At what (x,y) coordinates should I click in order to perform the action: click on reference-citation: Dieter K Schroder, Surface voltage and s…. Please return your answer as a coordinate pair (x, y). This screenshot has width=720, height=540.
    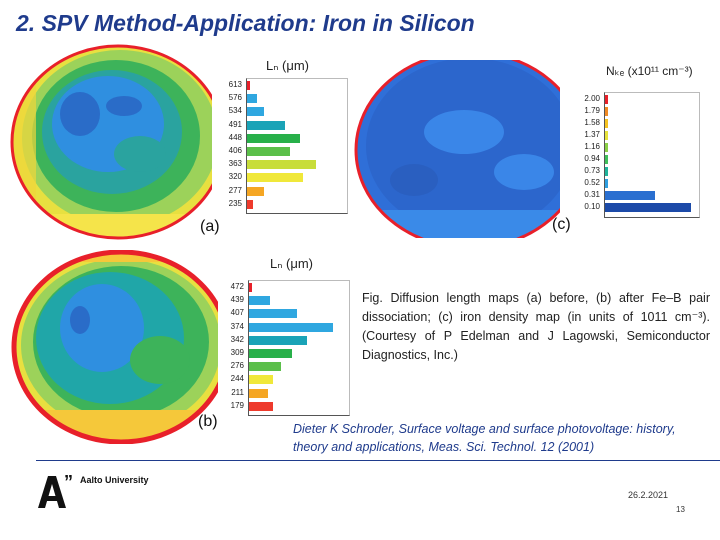
    Looking at the image, I should click on (484, 438).